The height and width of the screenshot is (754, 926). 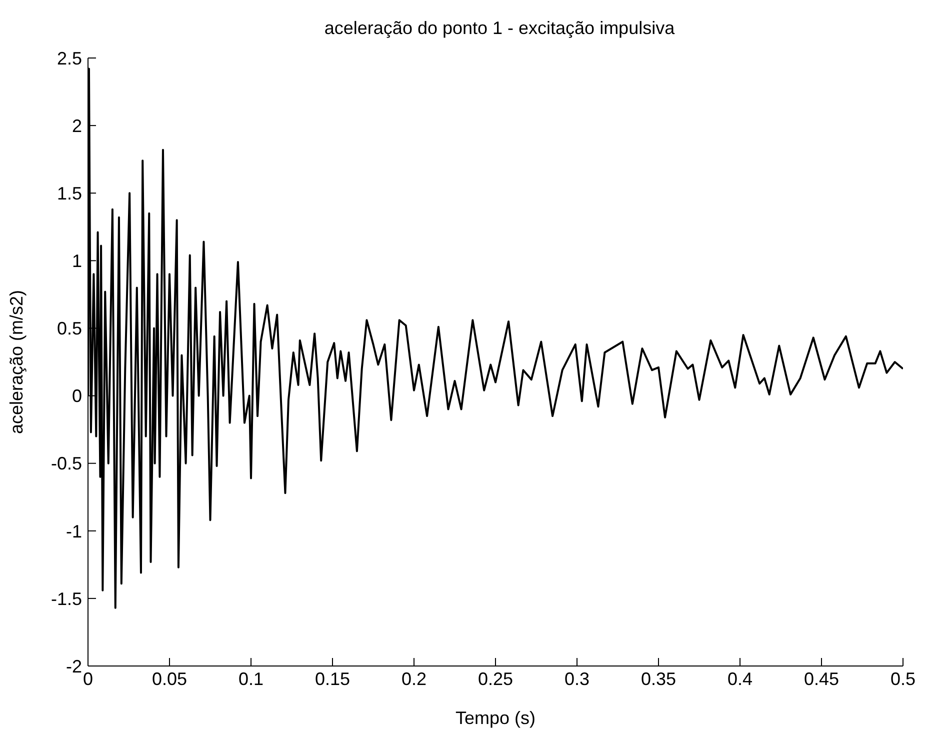 What do you see at coordinates (77, 126) in the screenshot?
I see `y-tick-label: 2` at bounding box center [77, 126].